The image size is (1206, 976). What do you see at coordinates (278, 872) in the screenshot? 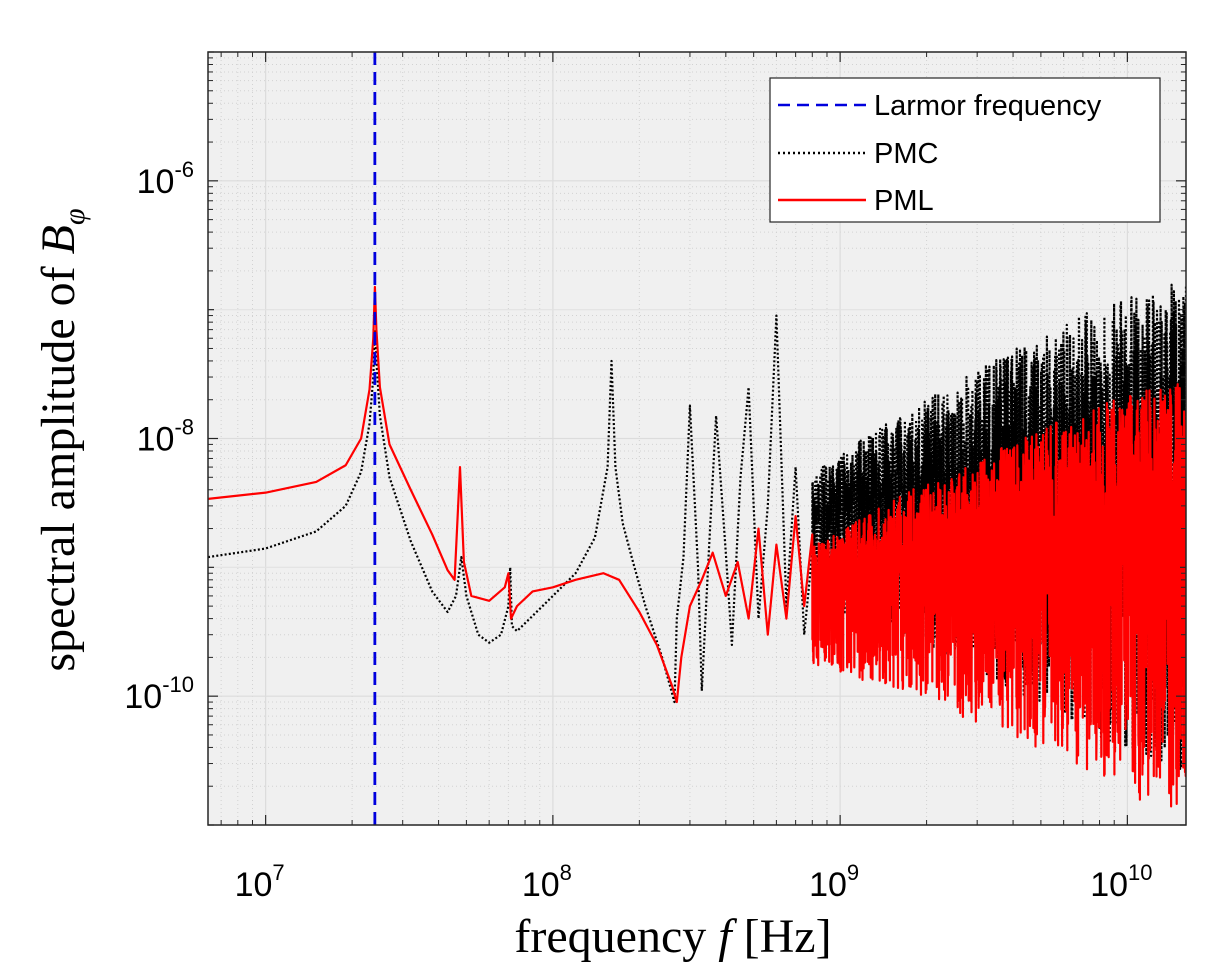
I see `x-tick-label-exp: 7` at bounding box center [278, 872].